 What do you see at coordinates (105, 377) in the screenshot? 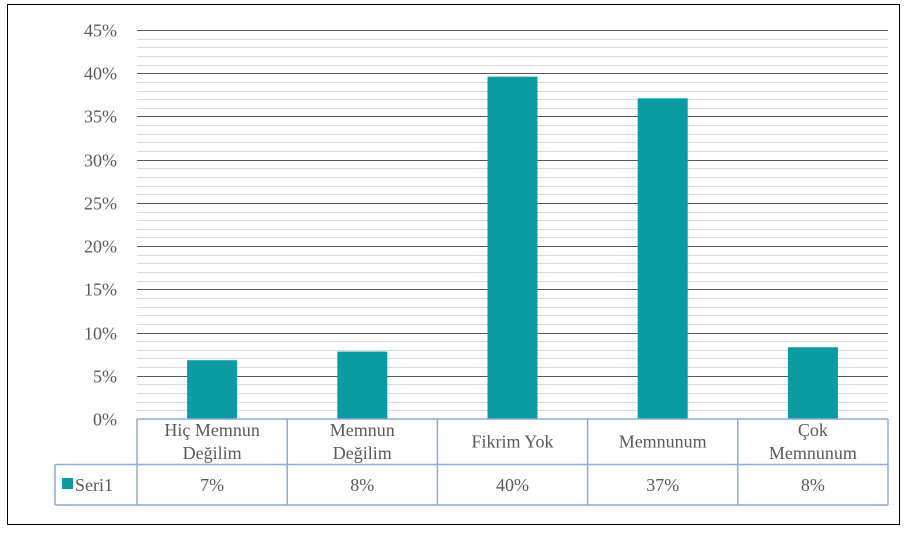
I see `y-tick-label: 5%` at bounding box center [105, 377].